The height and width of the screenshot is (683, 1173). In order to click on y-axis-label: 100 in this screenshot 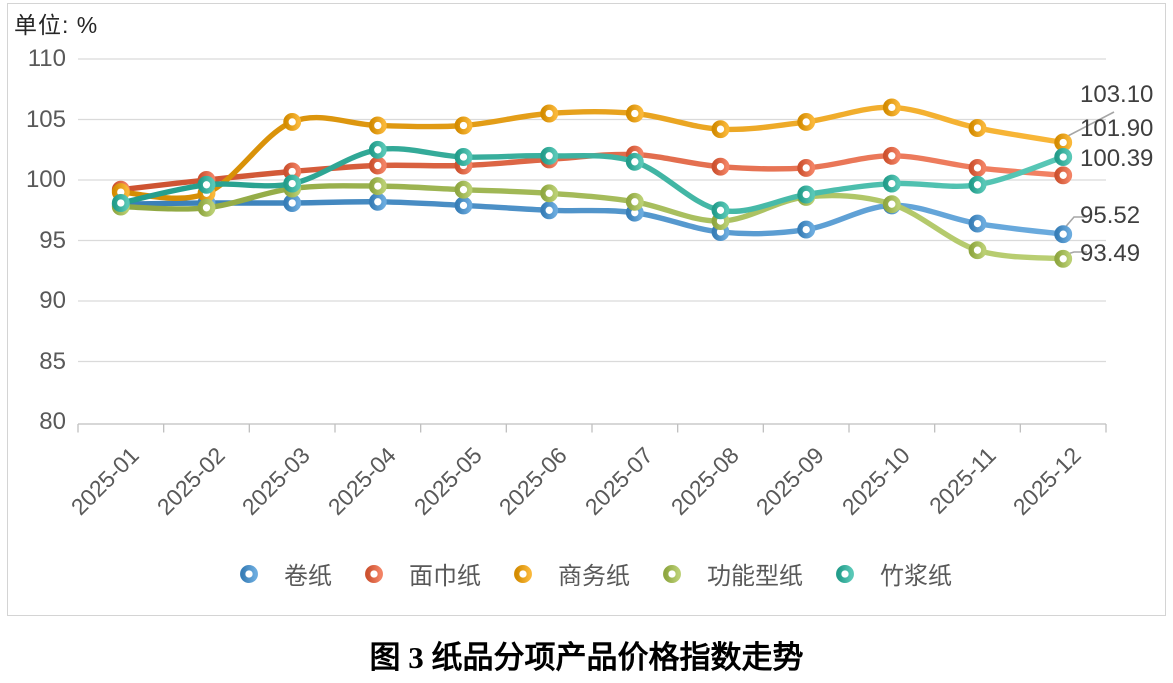, I will do `click(45, 179)`.